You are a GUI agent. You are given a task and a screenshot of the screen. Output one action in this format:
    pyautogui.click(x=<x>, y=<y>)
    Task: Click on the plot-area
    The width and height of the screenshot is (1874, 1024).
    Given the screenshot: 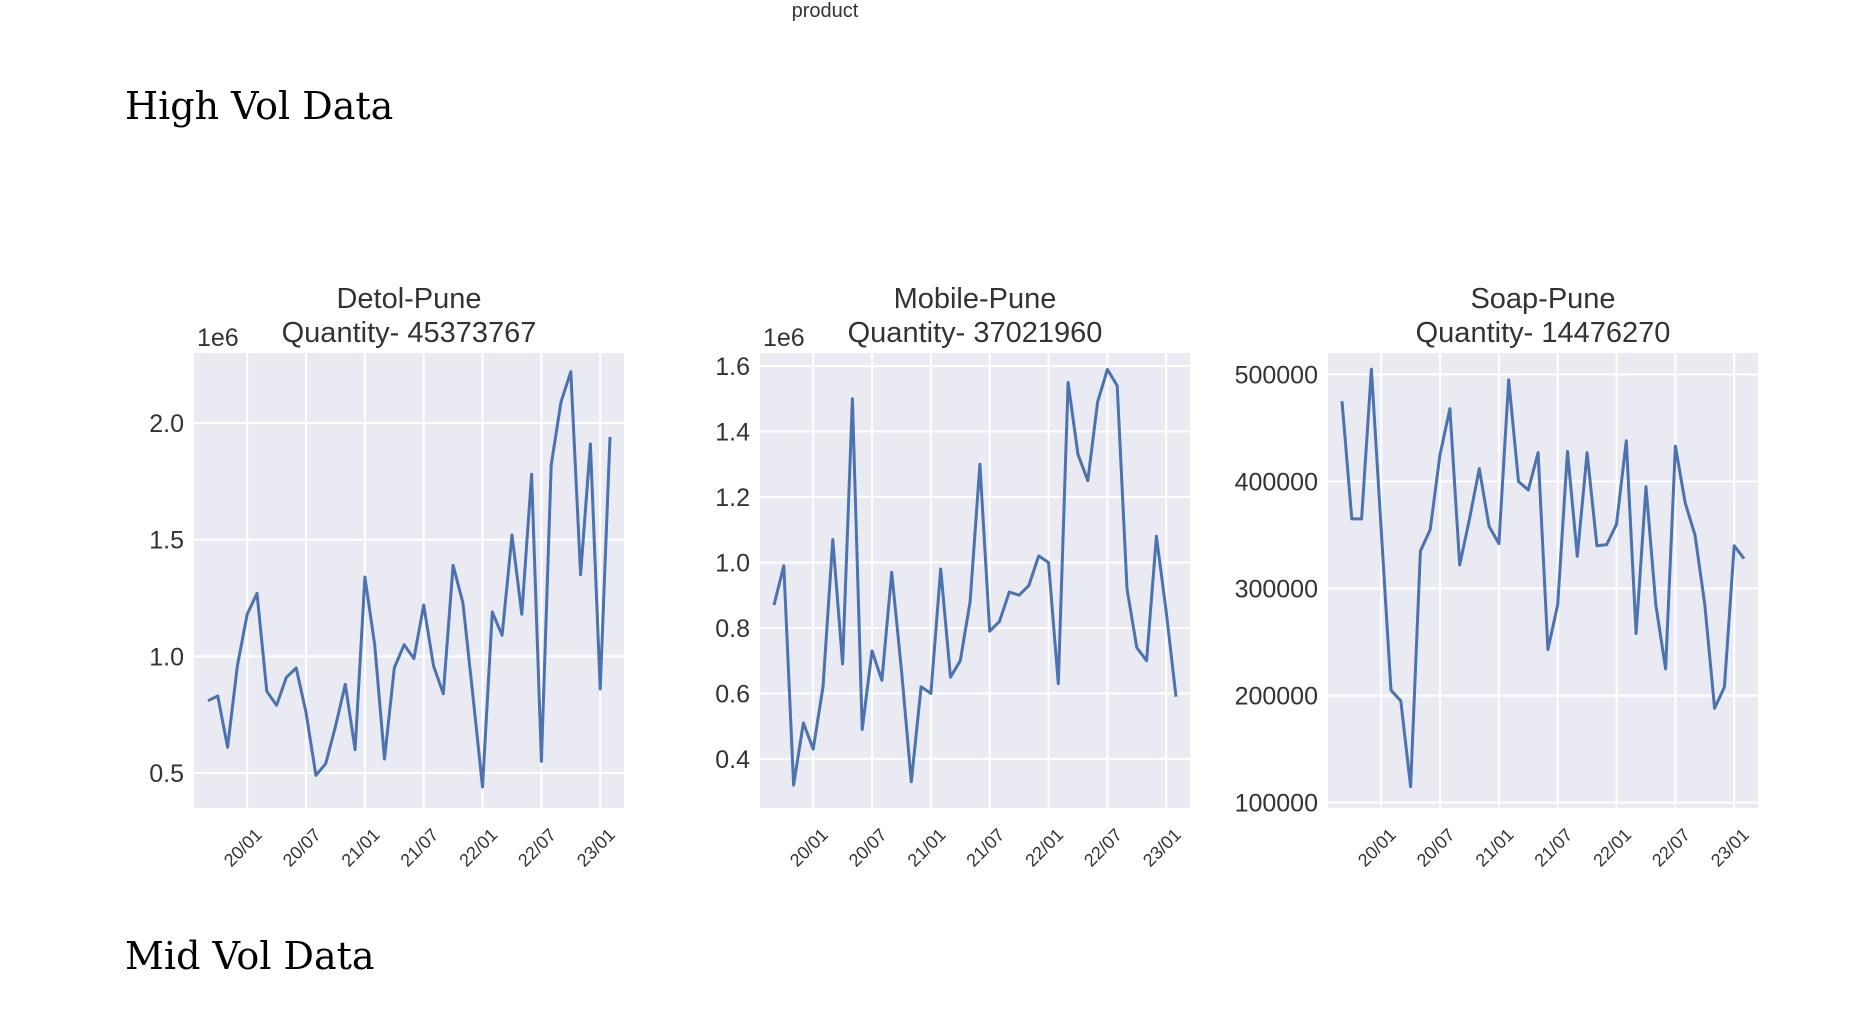 What is the action you would take?
    pyautogui.click(x=409, y=580)
    